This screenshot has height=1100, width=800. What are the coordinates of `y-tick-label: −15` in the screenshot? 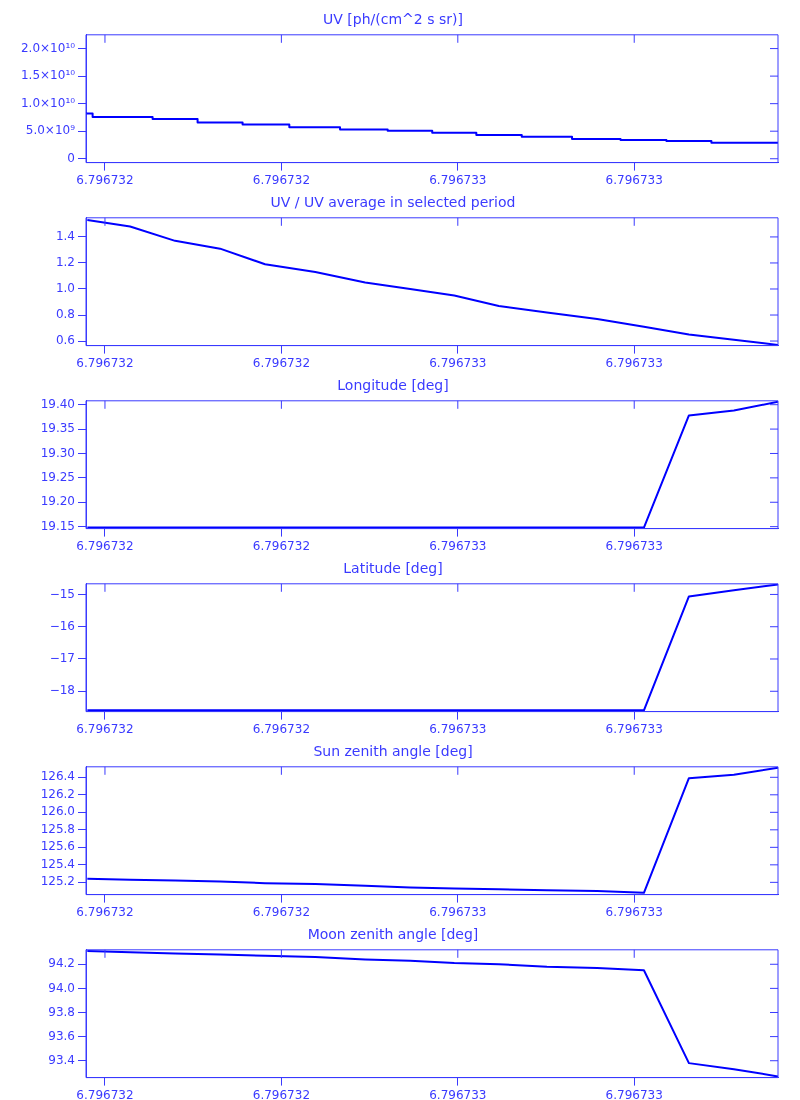 It's located at (62, 593).